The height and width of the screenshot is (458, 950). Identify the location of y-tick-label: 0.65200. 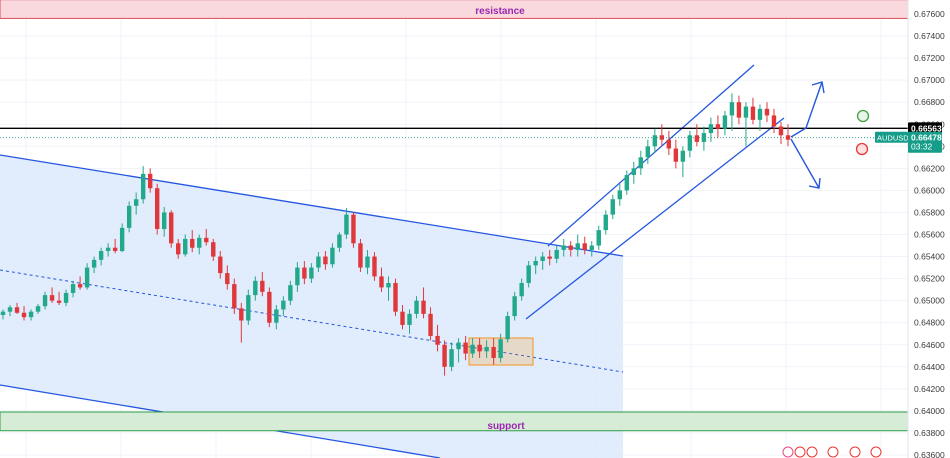
(929, 279).